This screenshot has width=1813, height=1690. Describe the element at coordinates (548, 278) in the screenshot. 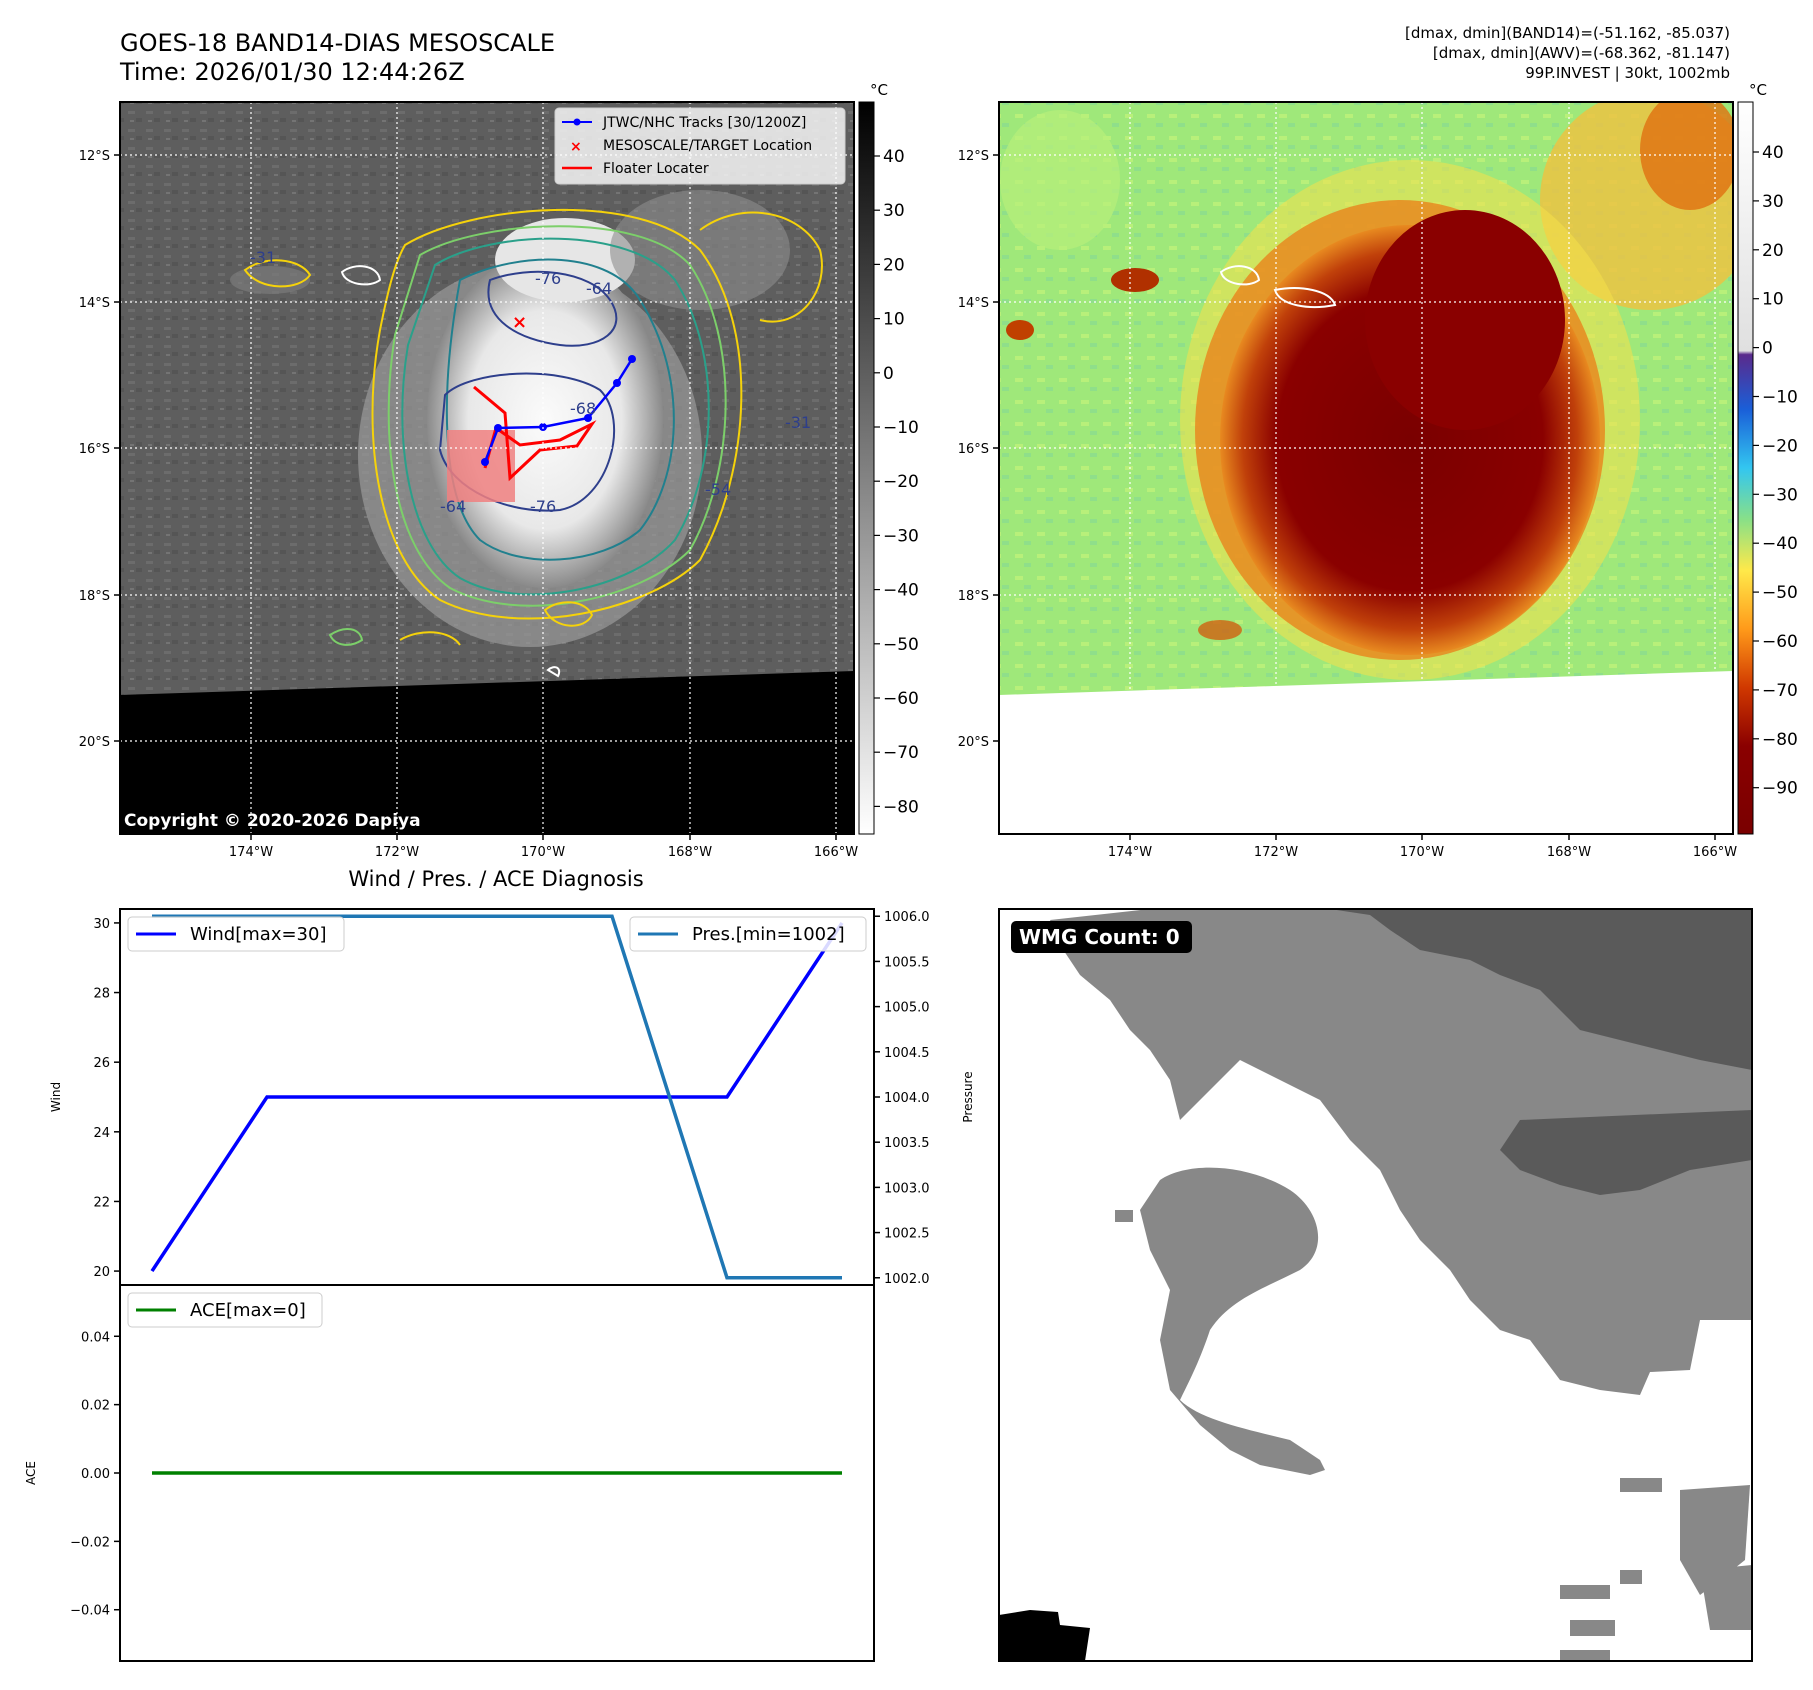

I see `contour-label: -76` at that location.